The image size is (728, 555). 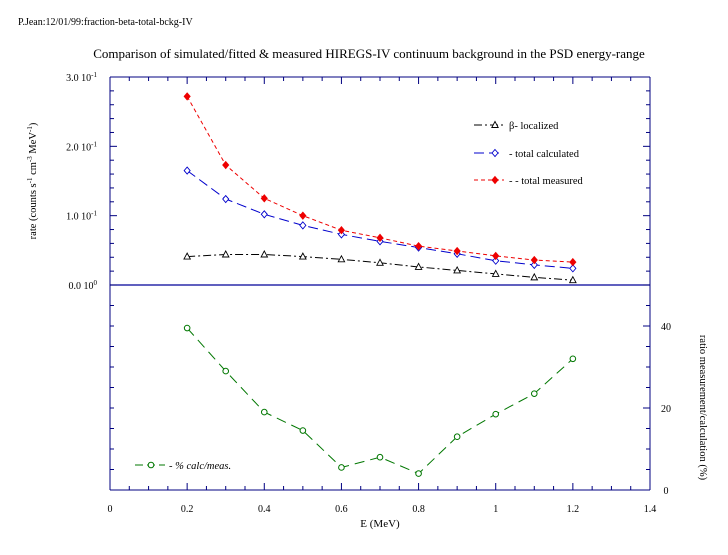 I want to click on y-axis-label-part: ), so click(x=33, y=124).